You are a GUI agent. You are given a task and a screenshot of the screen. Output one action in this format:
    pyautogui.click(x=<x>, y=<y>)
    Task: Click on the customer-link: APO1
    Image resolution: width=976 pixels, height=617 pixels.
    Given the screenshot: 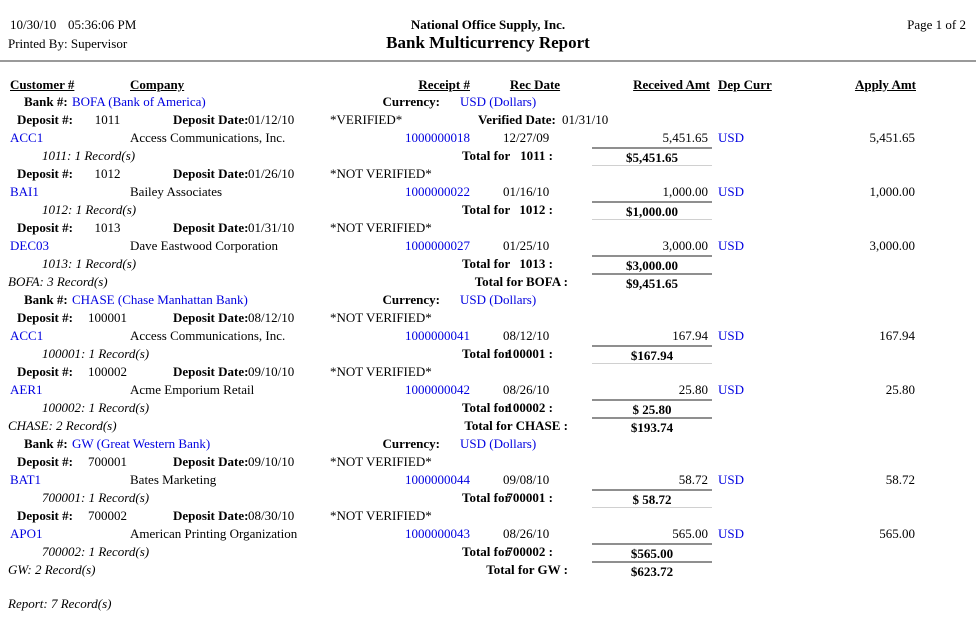 What is the action you would take?
    pyautogui.click(x=26, y=533)
    